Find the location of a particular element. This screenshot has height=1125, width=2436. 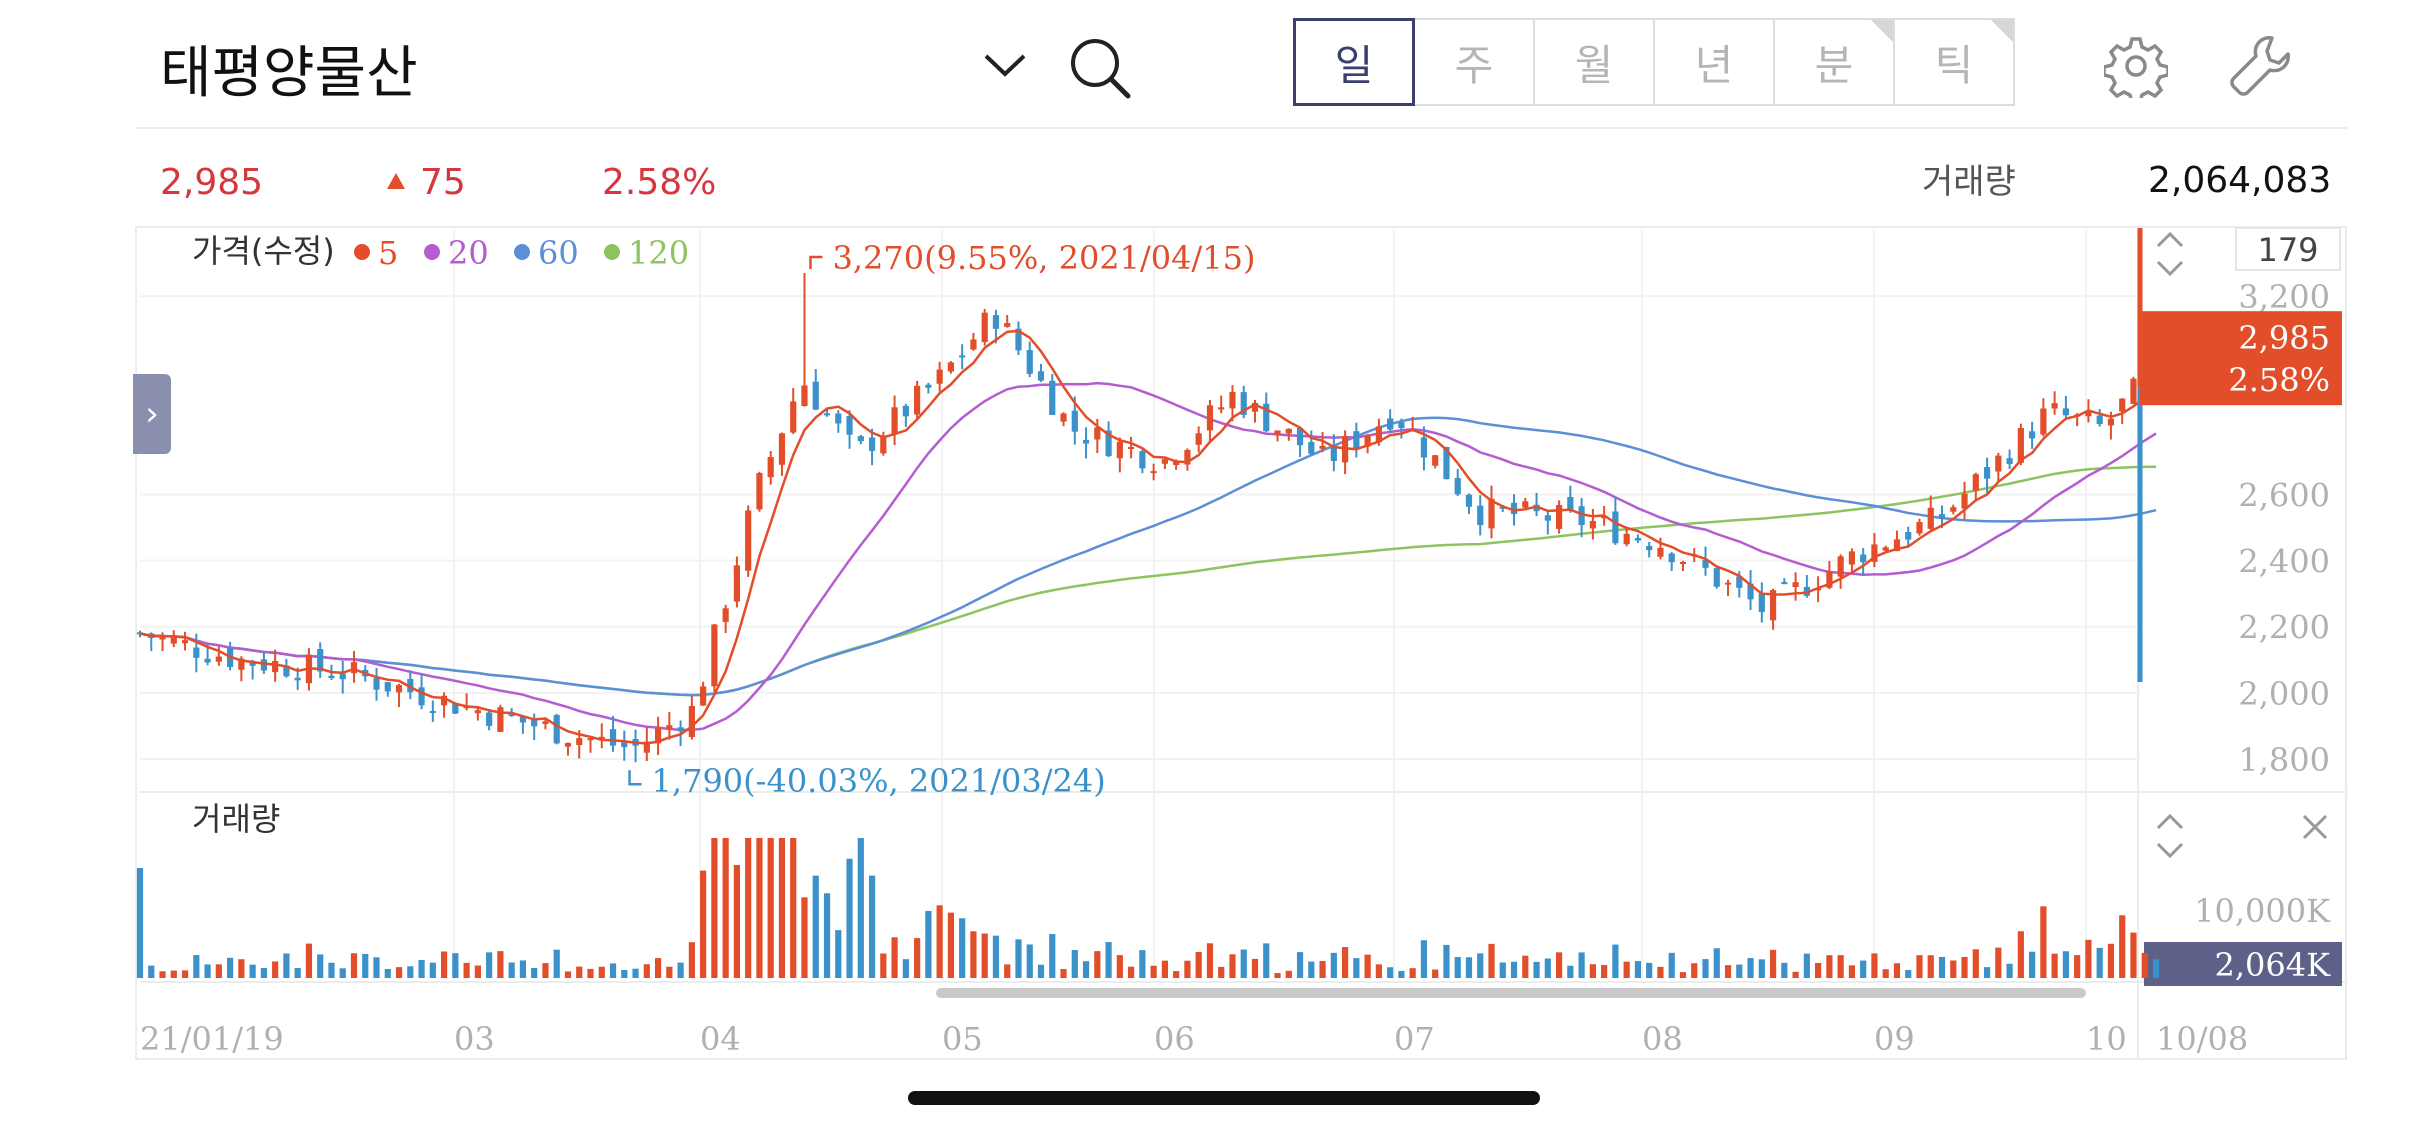

horizontal-scrollbar is located at coordinates (1511, 993).